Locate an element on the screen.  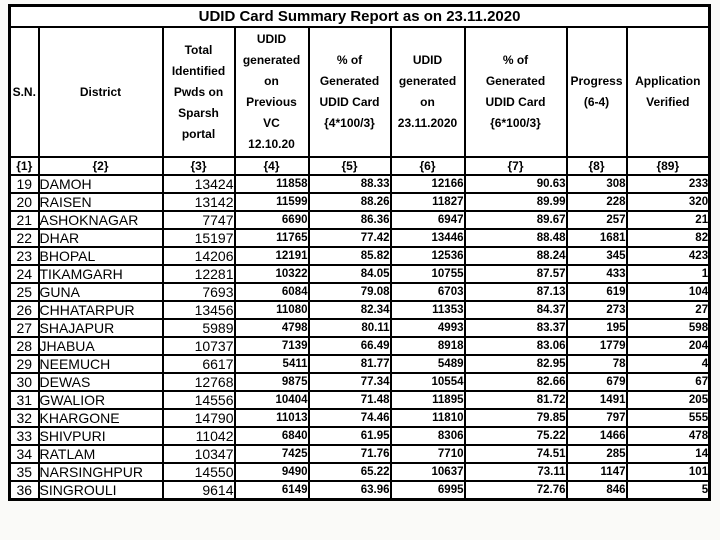
cell-total-identified: 7693 is located at coordinates (198, 292).